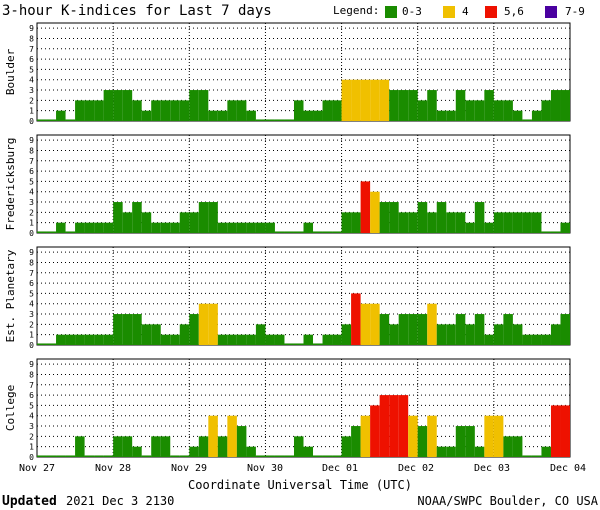 The height and width of the screenshot is (510, 600). What do you see at coordinates (568, 468) in the screenshot?
I see `x-tick-label: Dec 04` at bounding box center [568, 468].